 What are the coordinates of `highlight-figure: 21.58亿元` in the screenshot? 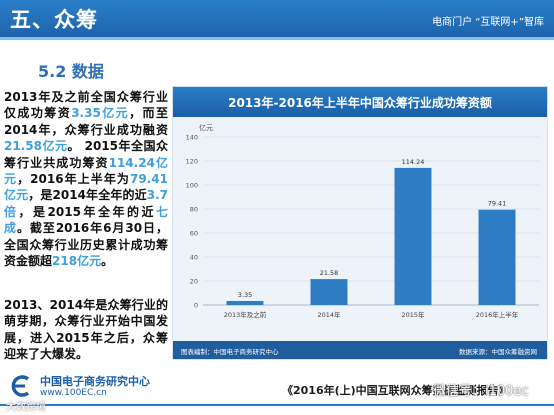 It's located at (36, 146).